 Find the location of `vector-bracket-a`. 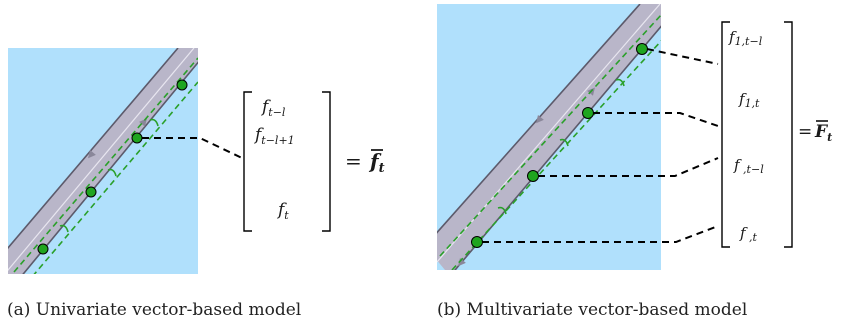

vector-bracket-a is located at coordinates (287, 161).